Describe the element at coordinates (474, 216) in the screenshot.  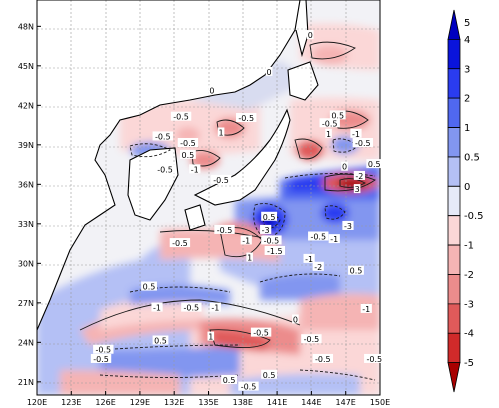
I see `colorbar-label: -0.5` at that location.